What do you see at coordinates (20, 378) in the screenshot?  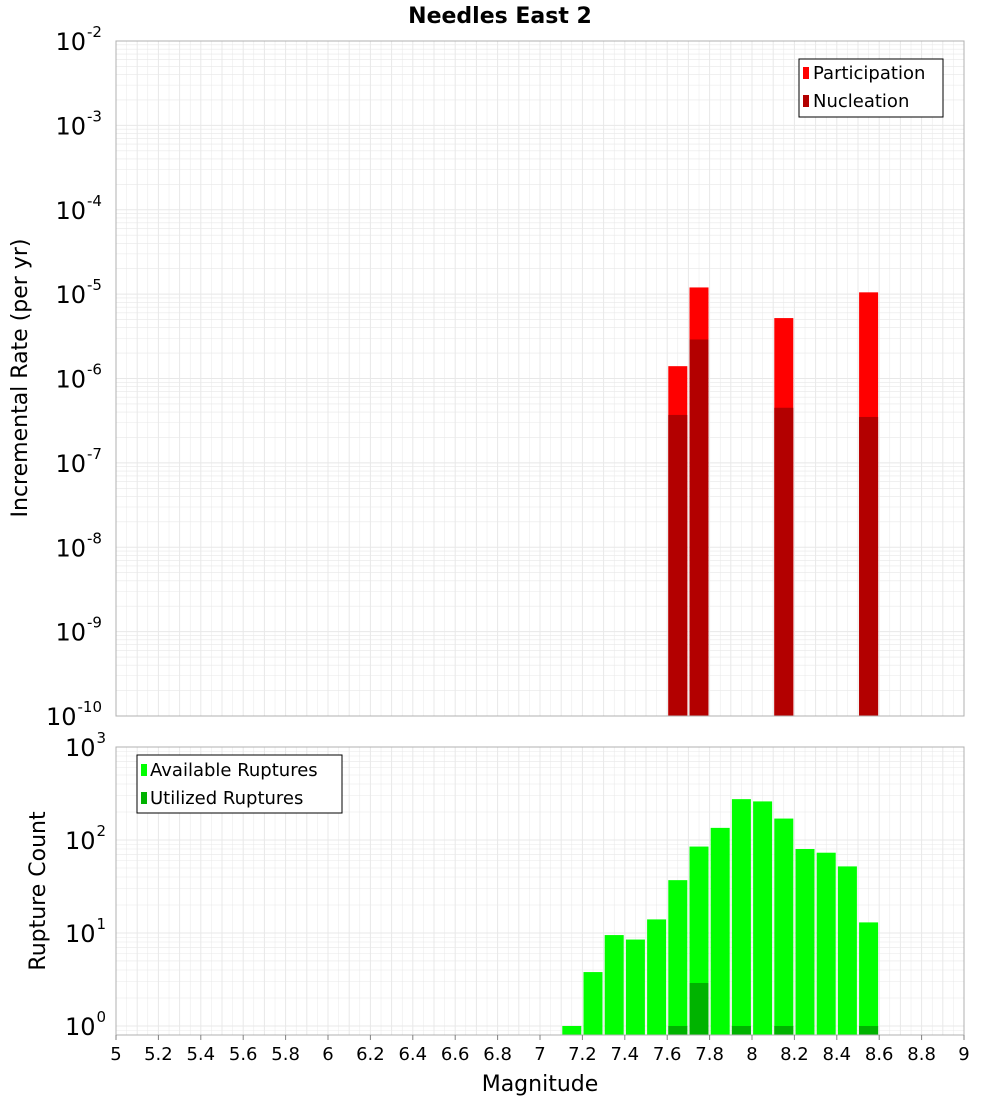 I see `rate-y-axis-label: Incremental Rate (per yr)` at bounding box center [20, 378].